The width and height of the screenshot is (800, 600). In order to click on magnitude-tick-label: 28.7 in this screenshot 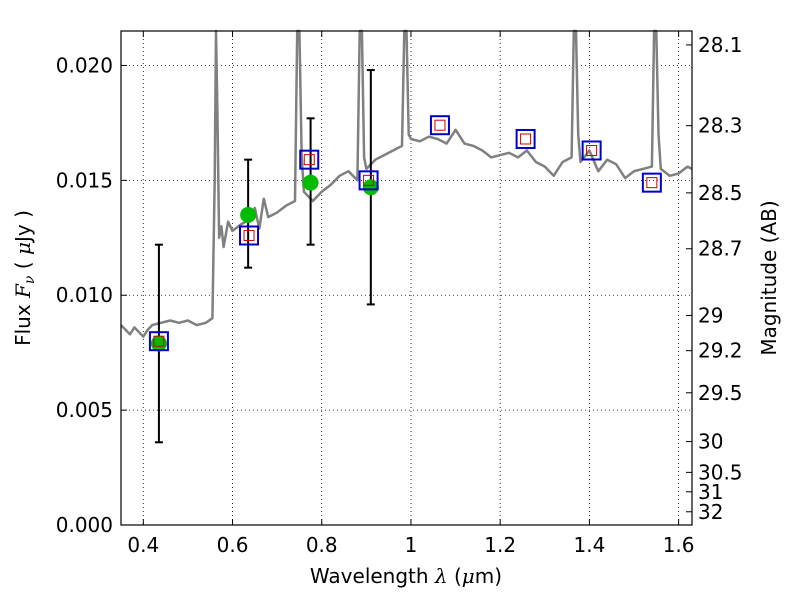, I will do `click(720, 249)`.